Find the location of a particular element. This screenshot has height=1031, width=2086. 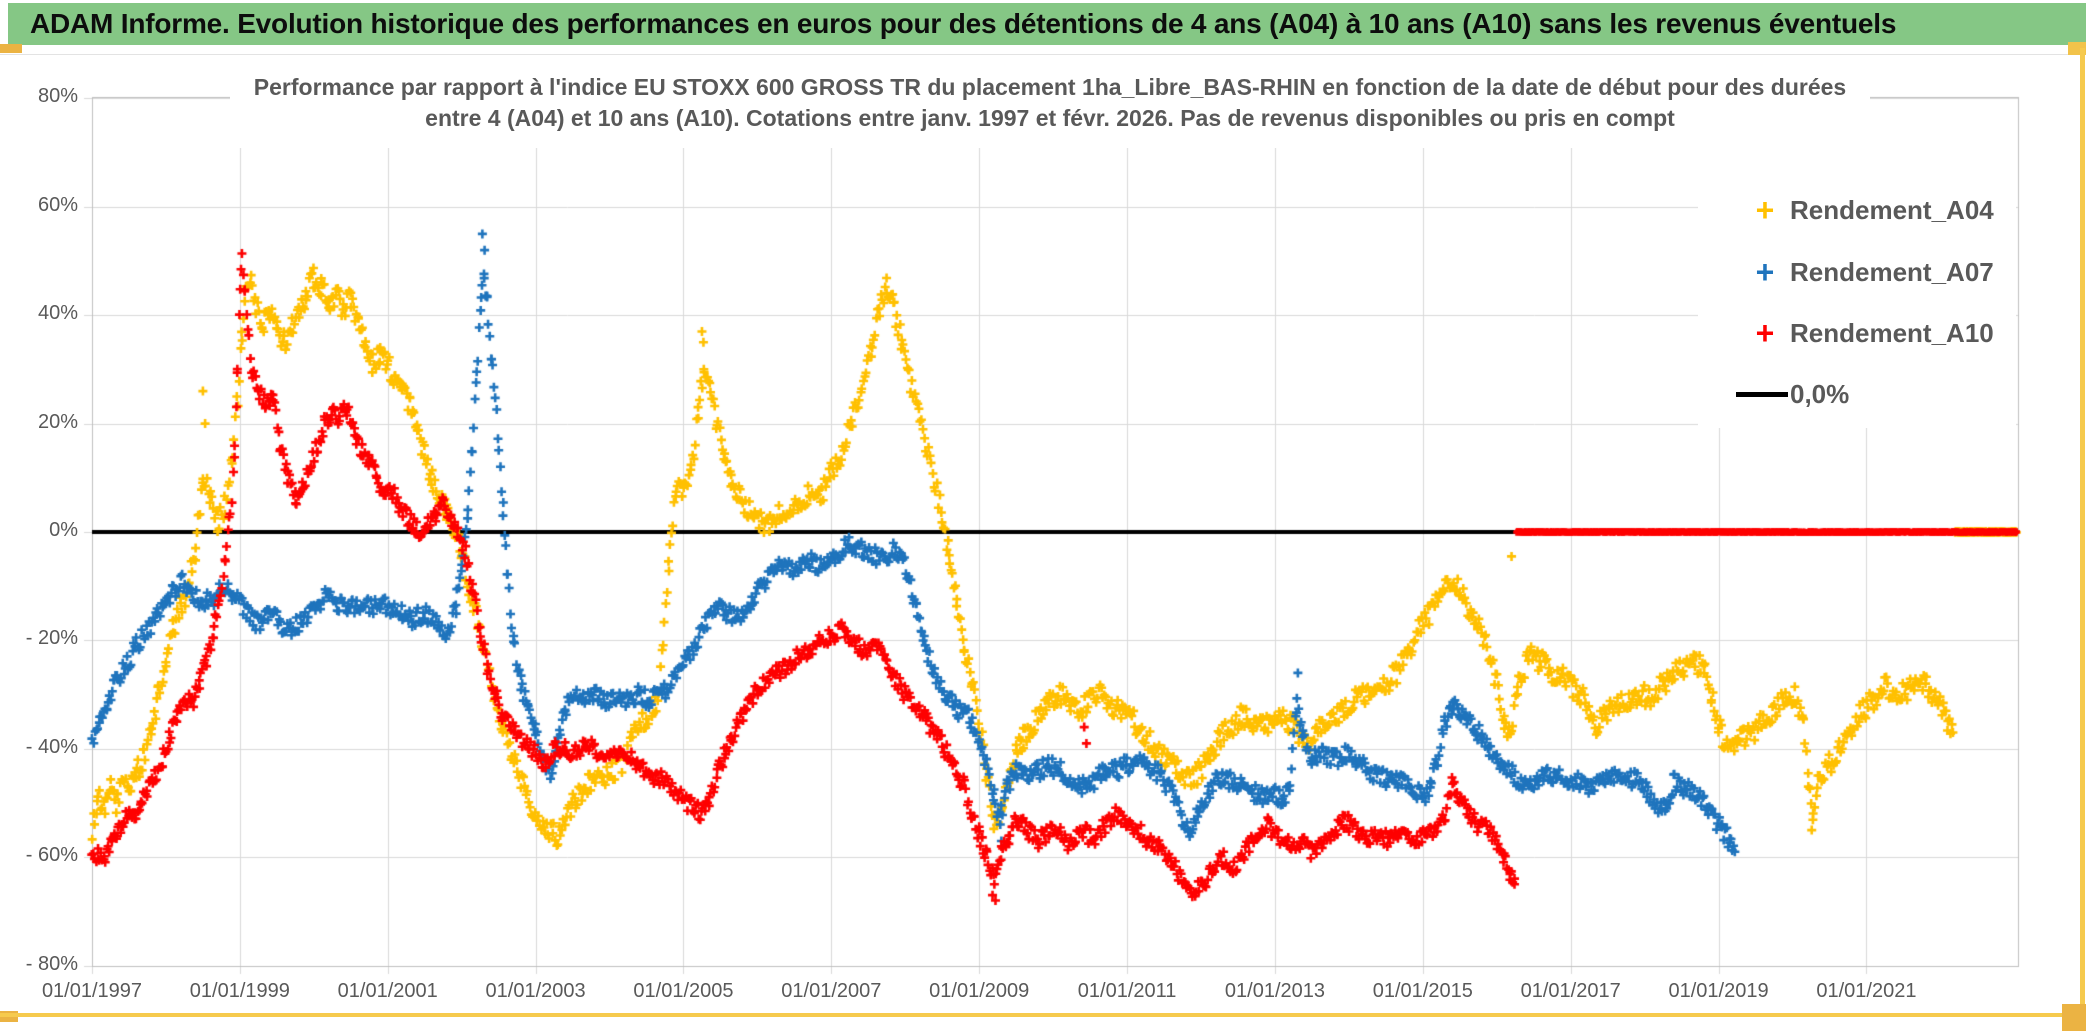

x-axis-tick-label: 01/01/1997 is located at coordinates (92, 991).